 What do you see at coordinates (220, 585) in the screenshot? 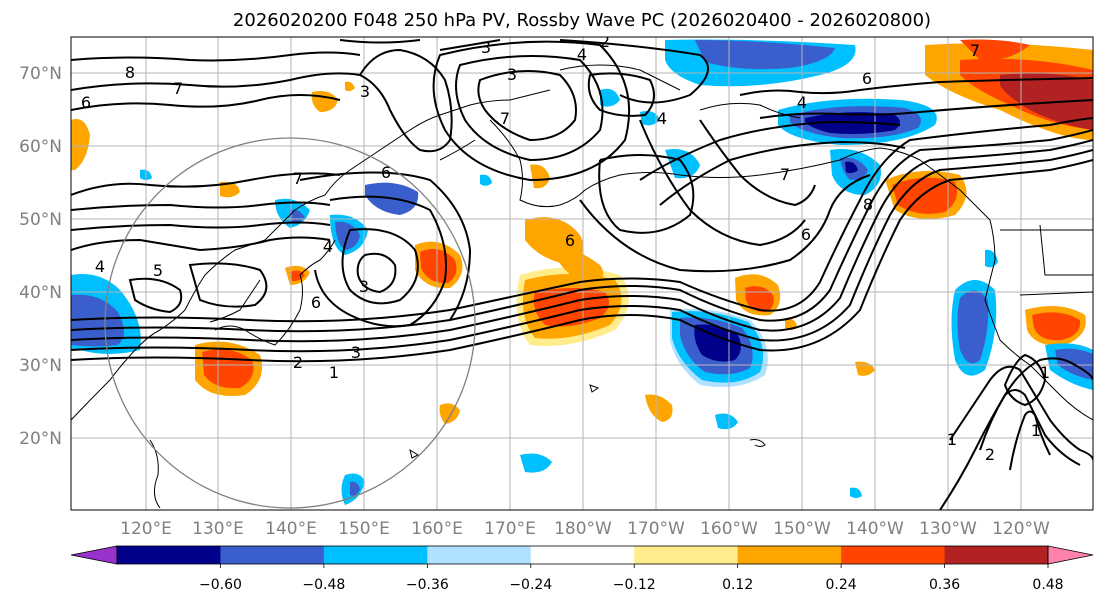
I see `colorbar-tick-label: −0.60` at bounding box center [220, 585].